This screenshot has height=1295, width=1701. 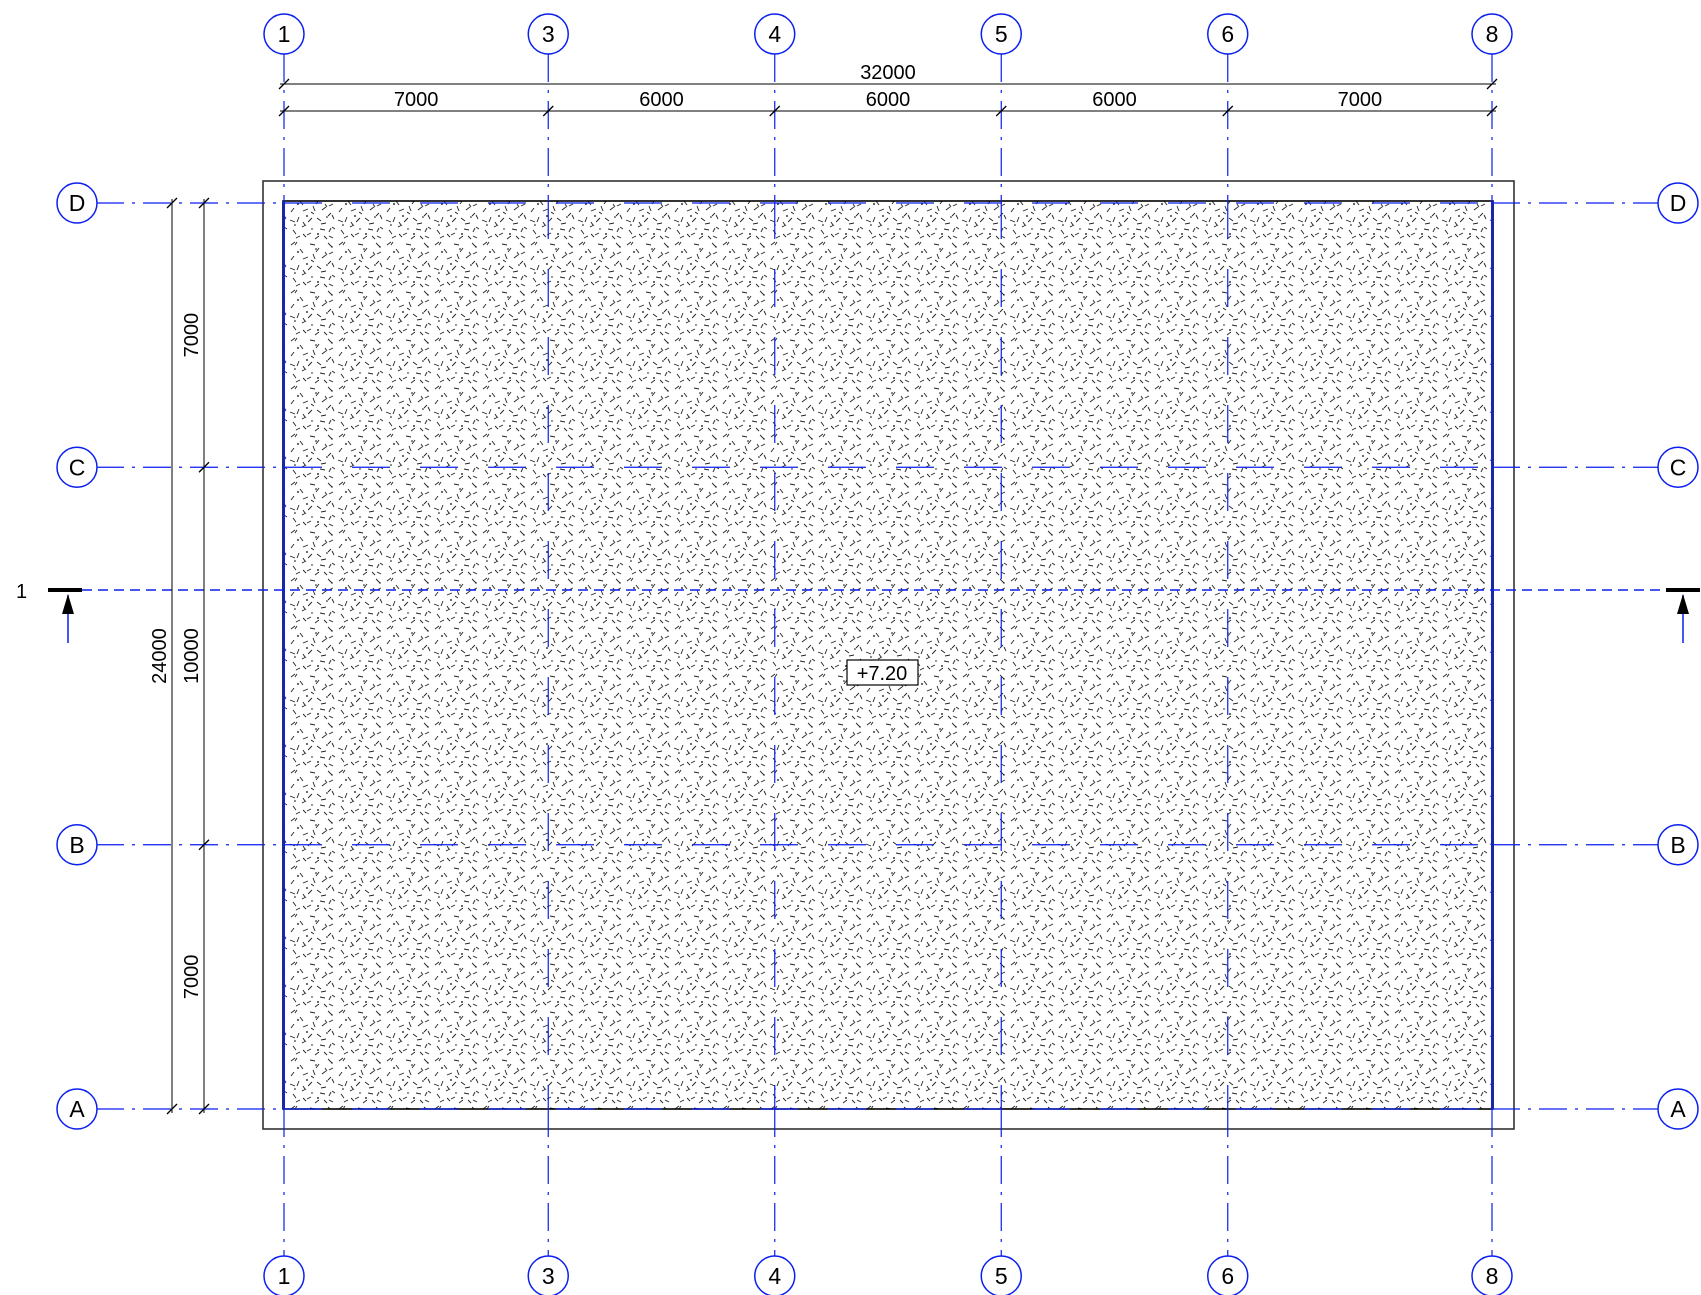 I want to click on grid-column-4: 44, so click(x=775, y=654).